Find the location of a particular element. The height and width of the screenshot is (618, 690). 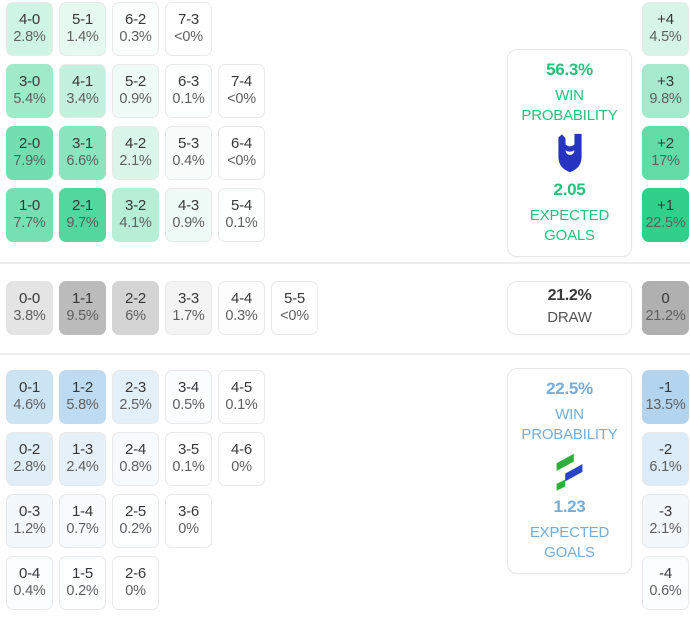

away-win-probability-value: 22.5% is located at coordinates (569, 388).